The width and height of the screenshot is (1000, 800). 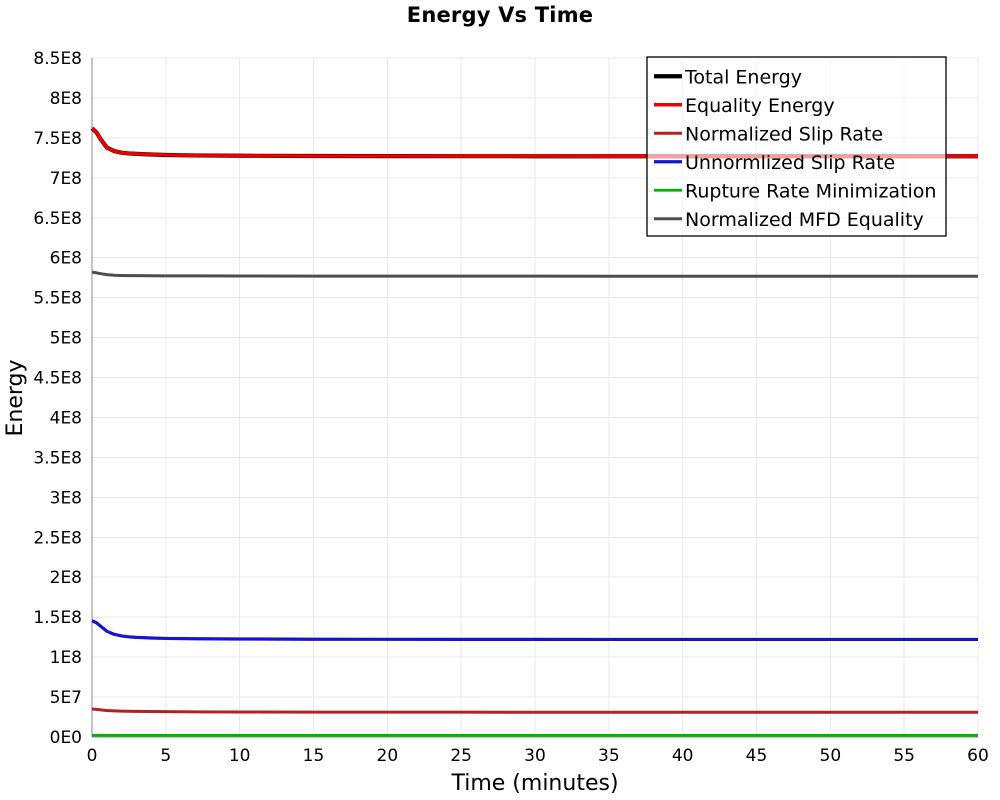 I want to click on x-tick-label: 40, so click(x=683, y=756).